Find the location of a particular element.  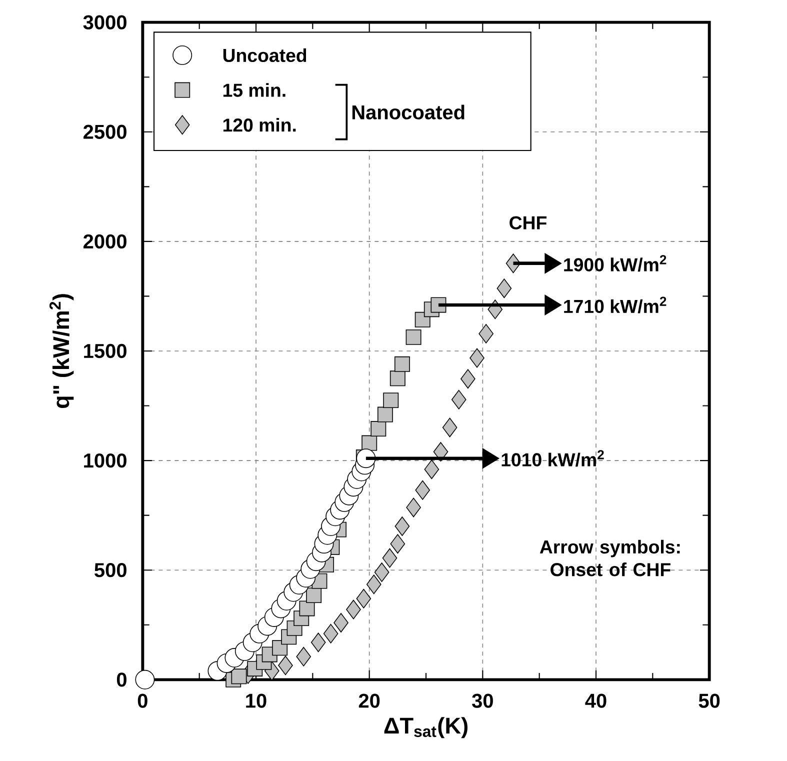

x-tick-label: 0 is located at coordinates (143, 701).